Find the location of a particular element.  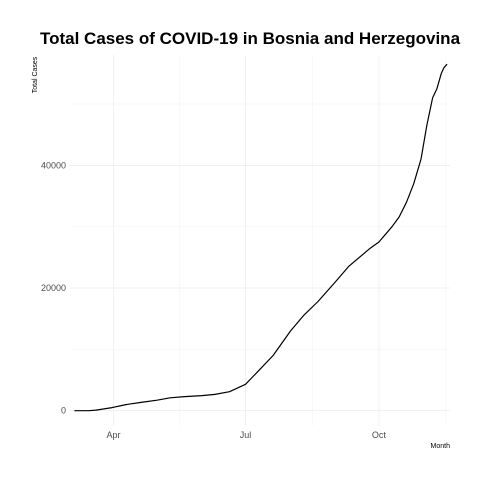

x-tick-label: Oct is located at coordinates (379, 435).